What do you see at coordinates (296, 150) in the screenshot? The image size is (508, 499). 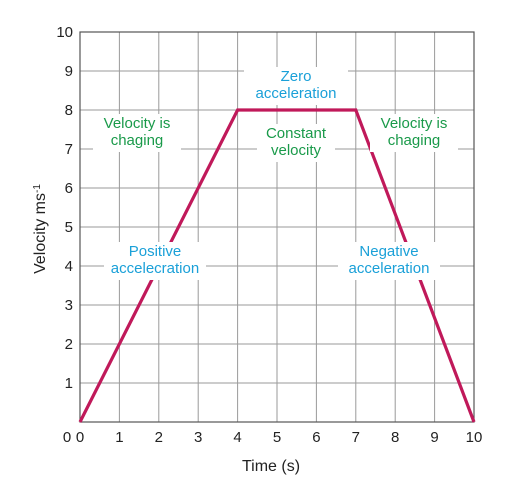 I see `annotation-text: velocity` at bounding box center [296, 150].